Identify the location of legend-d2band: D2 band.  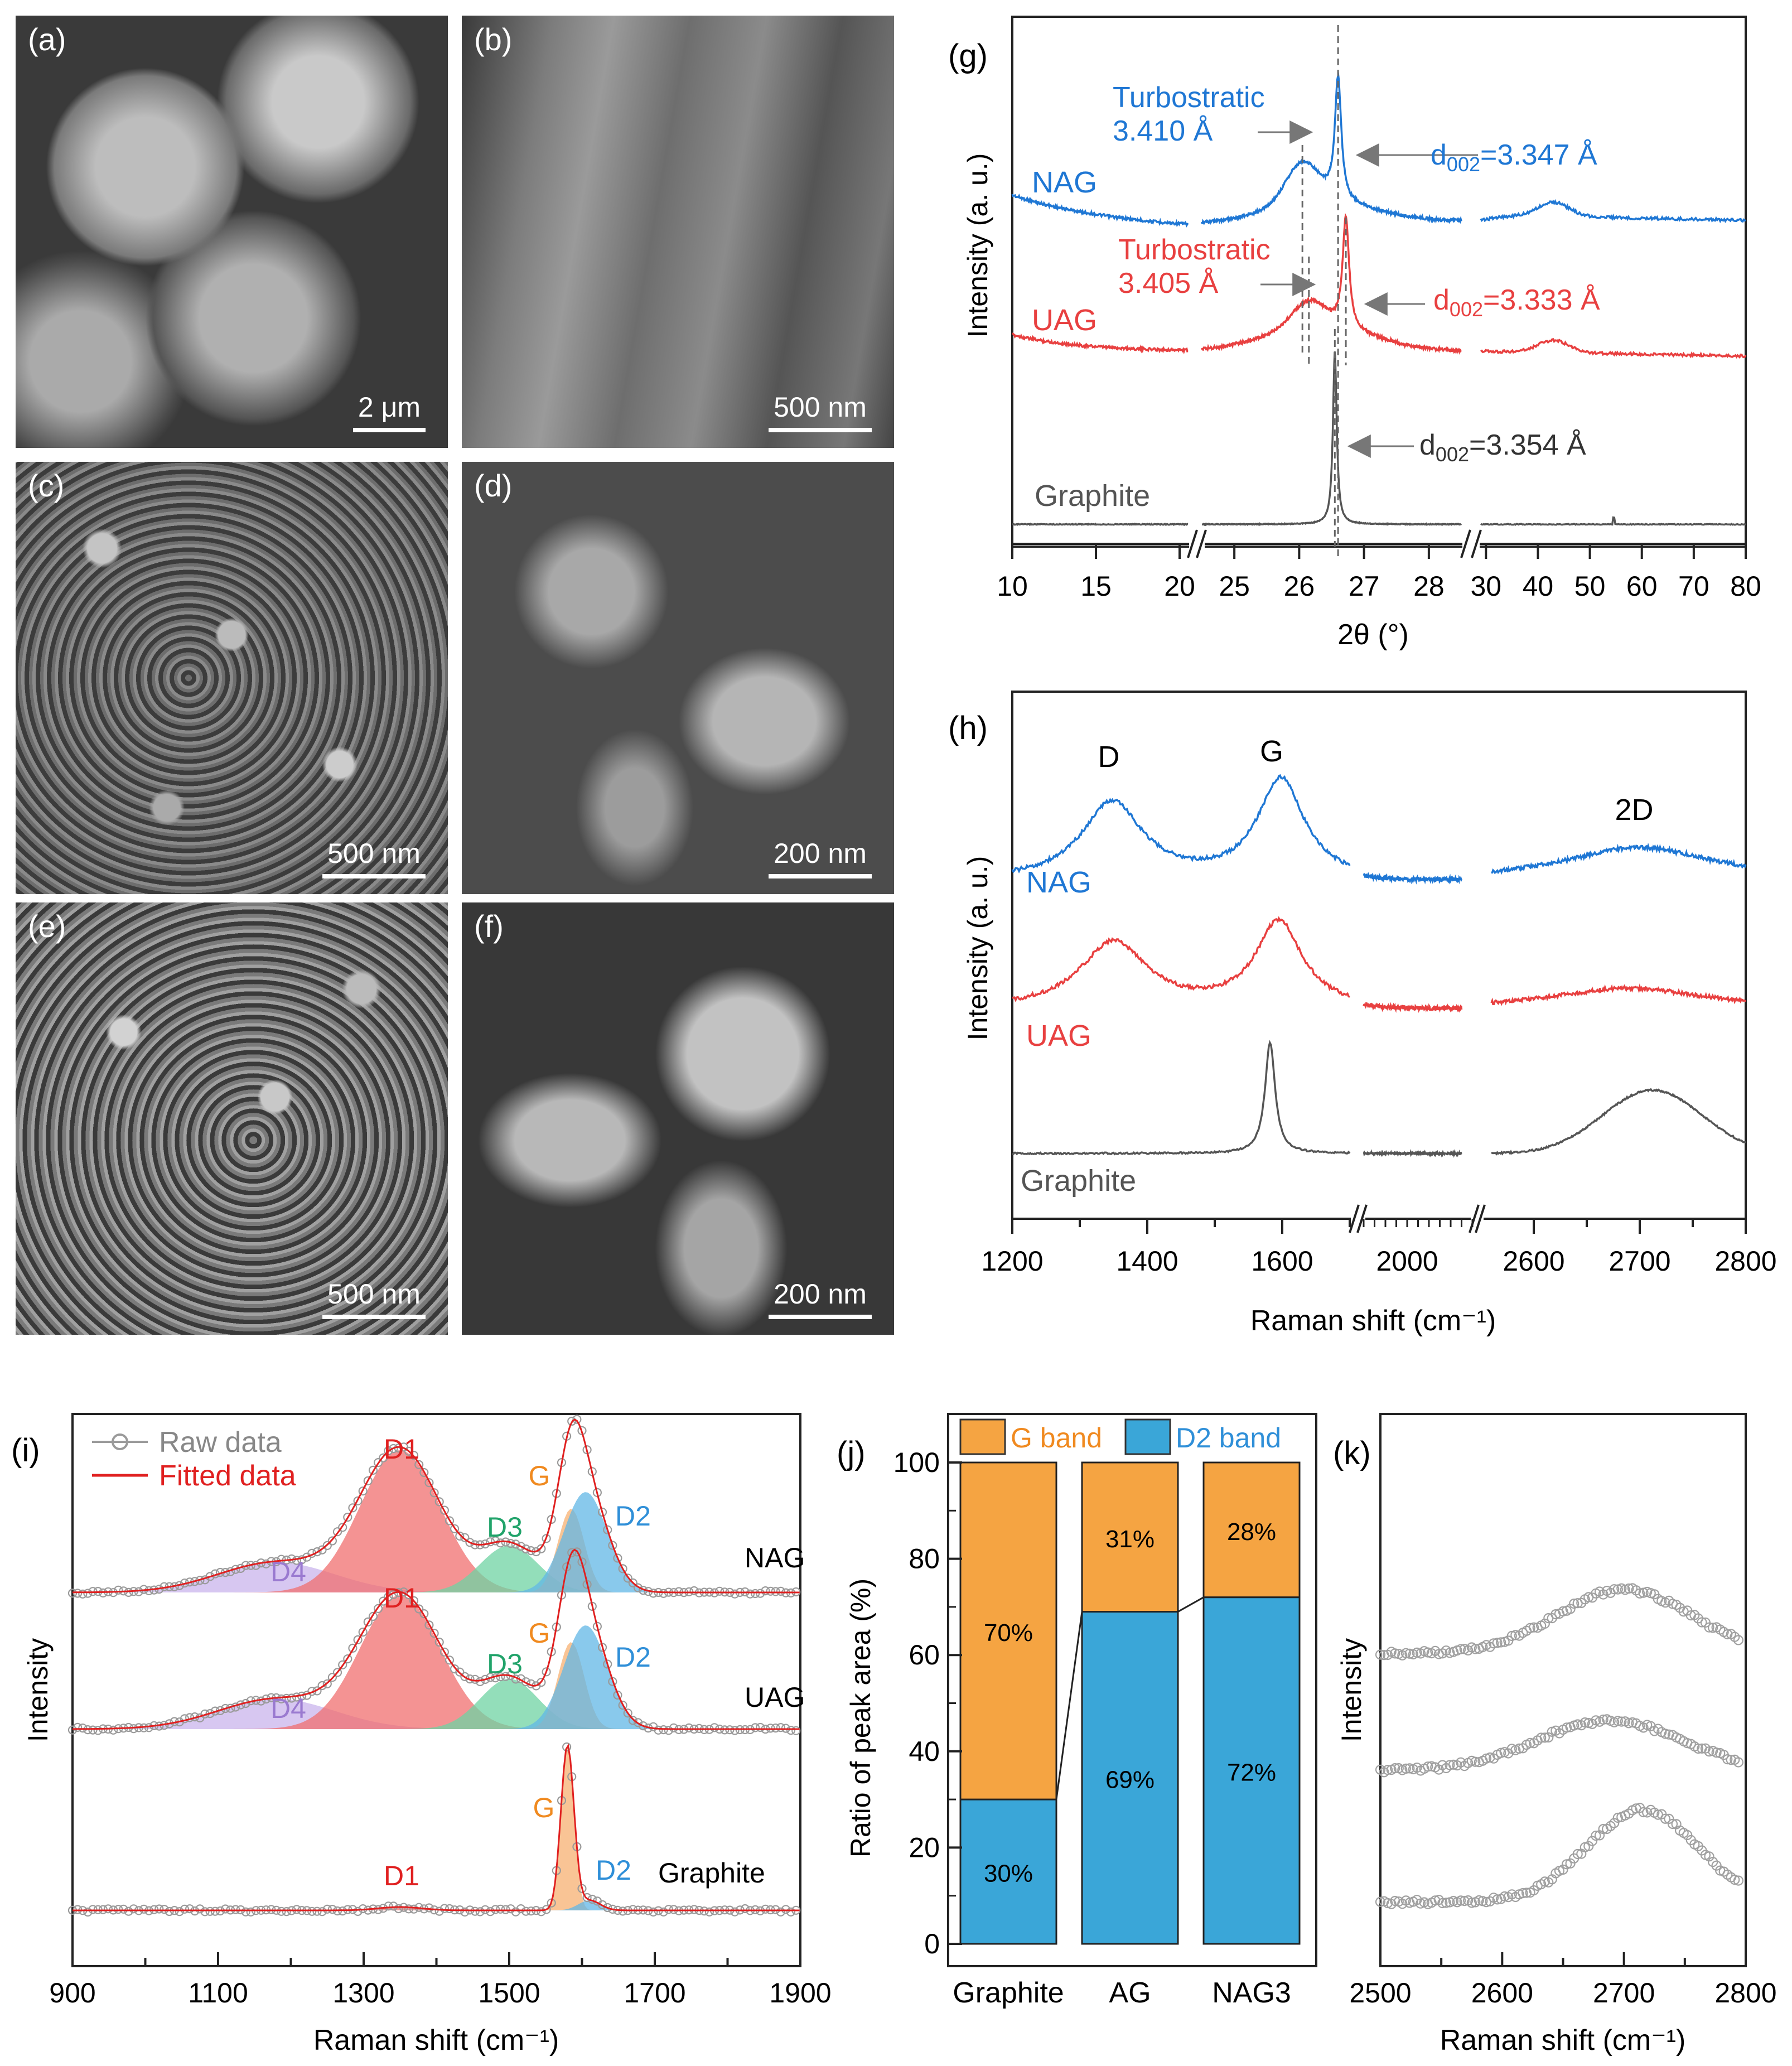
(1229, 1438).